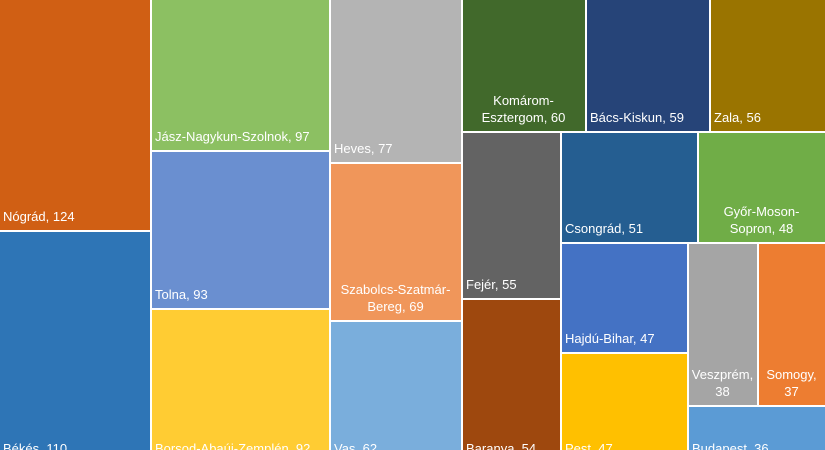 The image size is (825, 450). Describe the element at coordinates (524, 65) in the screenshot. I see `treemap-cell: Komárom-Esztergom, 60` at that location.